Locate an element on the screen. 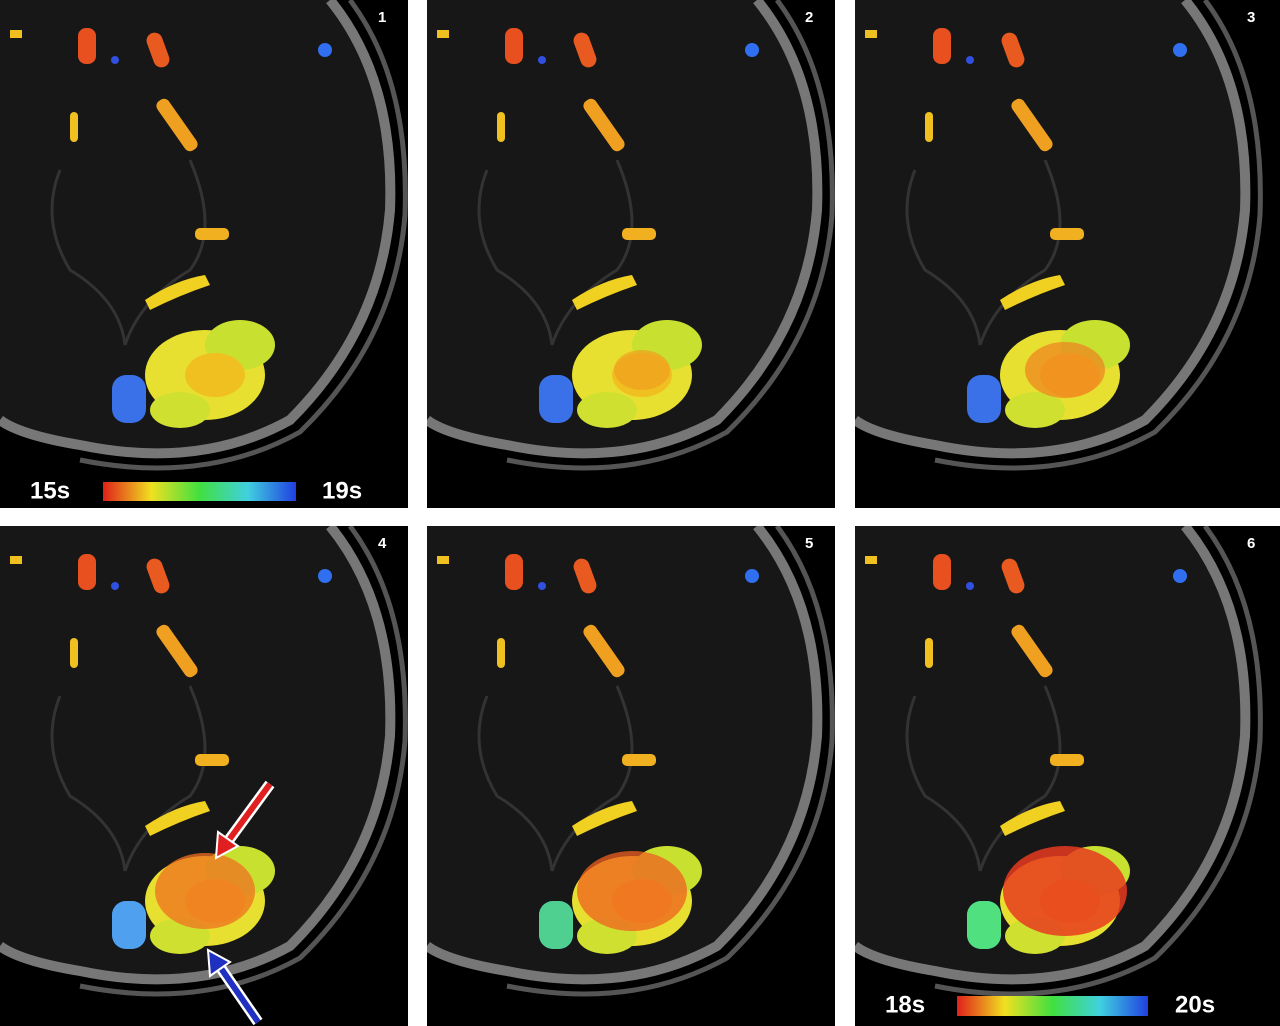 The image size is (1280, 1026). panel-number: 4 is located at coordinates (382, 543).